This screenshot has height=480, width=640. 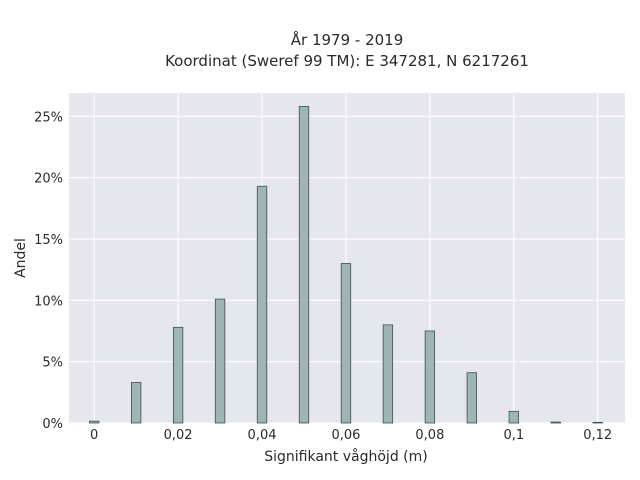 What do you see at coordinates (52, 424) in the screenshot?
I see `y-tick-label: 0%` at bounding box center [52, 424].